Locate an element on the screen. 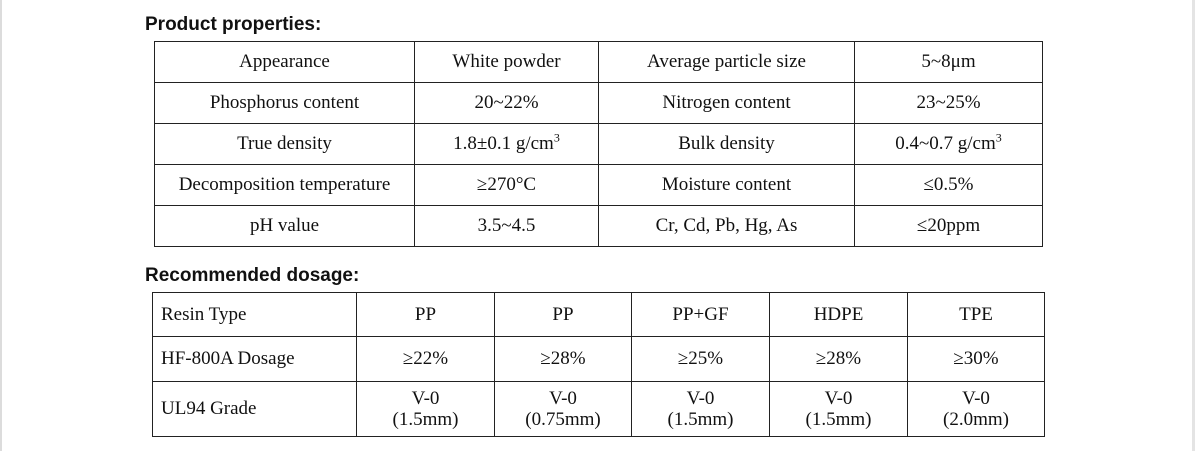 This screenshot has width=1195, height=451. recommended-dosage-heading: Recommended dosage: is located at coordinates (252, 275).